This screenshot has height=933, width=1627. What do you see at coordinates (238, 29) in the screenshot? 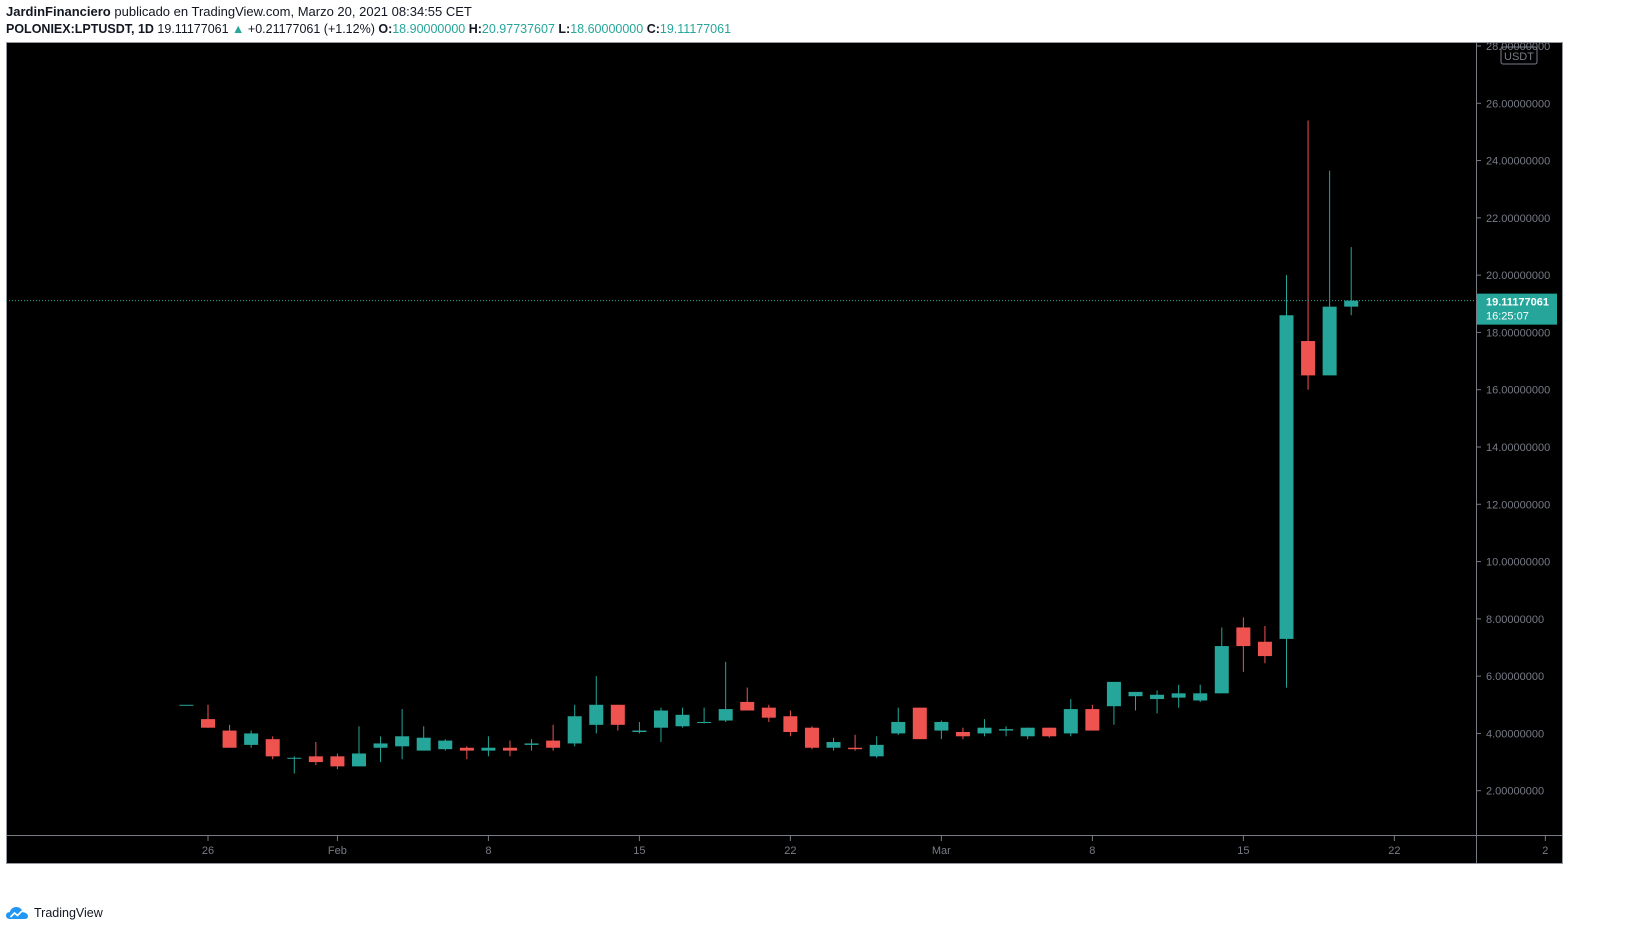
I see `up-triangle-icon: ▲` at bounding box center [238, 29].